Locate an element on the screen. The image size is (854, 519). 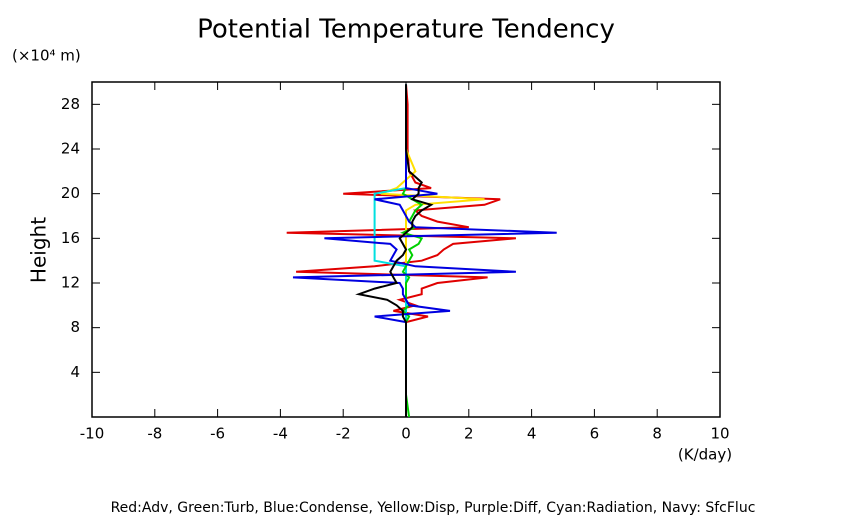
x-tick-label: 0 is located at coordinates (406, 434).